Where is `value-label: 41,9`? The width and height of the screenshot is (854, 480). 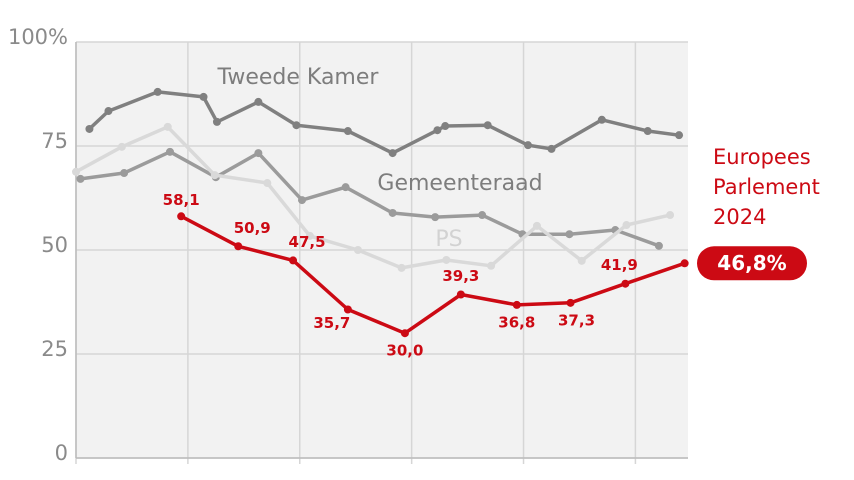 value-label: 41,9 is located at coordinates (619, 265).